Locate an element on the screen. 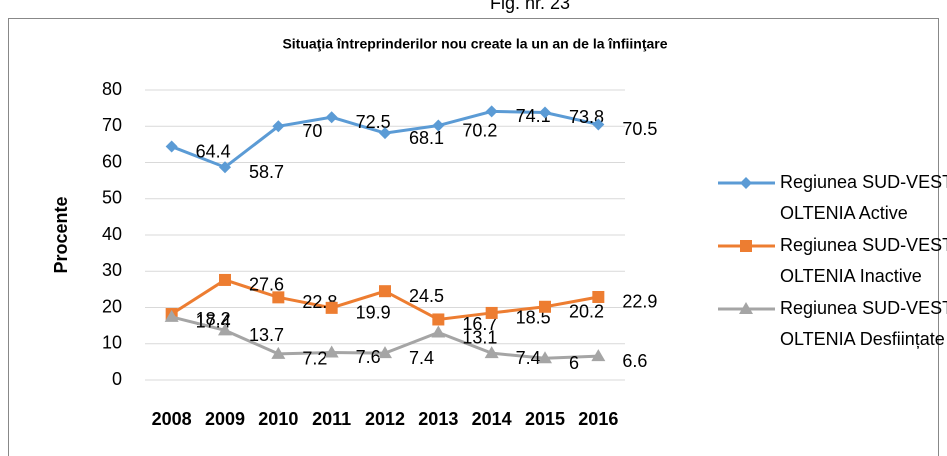 This screenshot has height=456, width=947. y-tick-label: 10 is located at coordinates (112, 343).